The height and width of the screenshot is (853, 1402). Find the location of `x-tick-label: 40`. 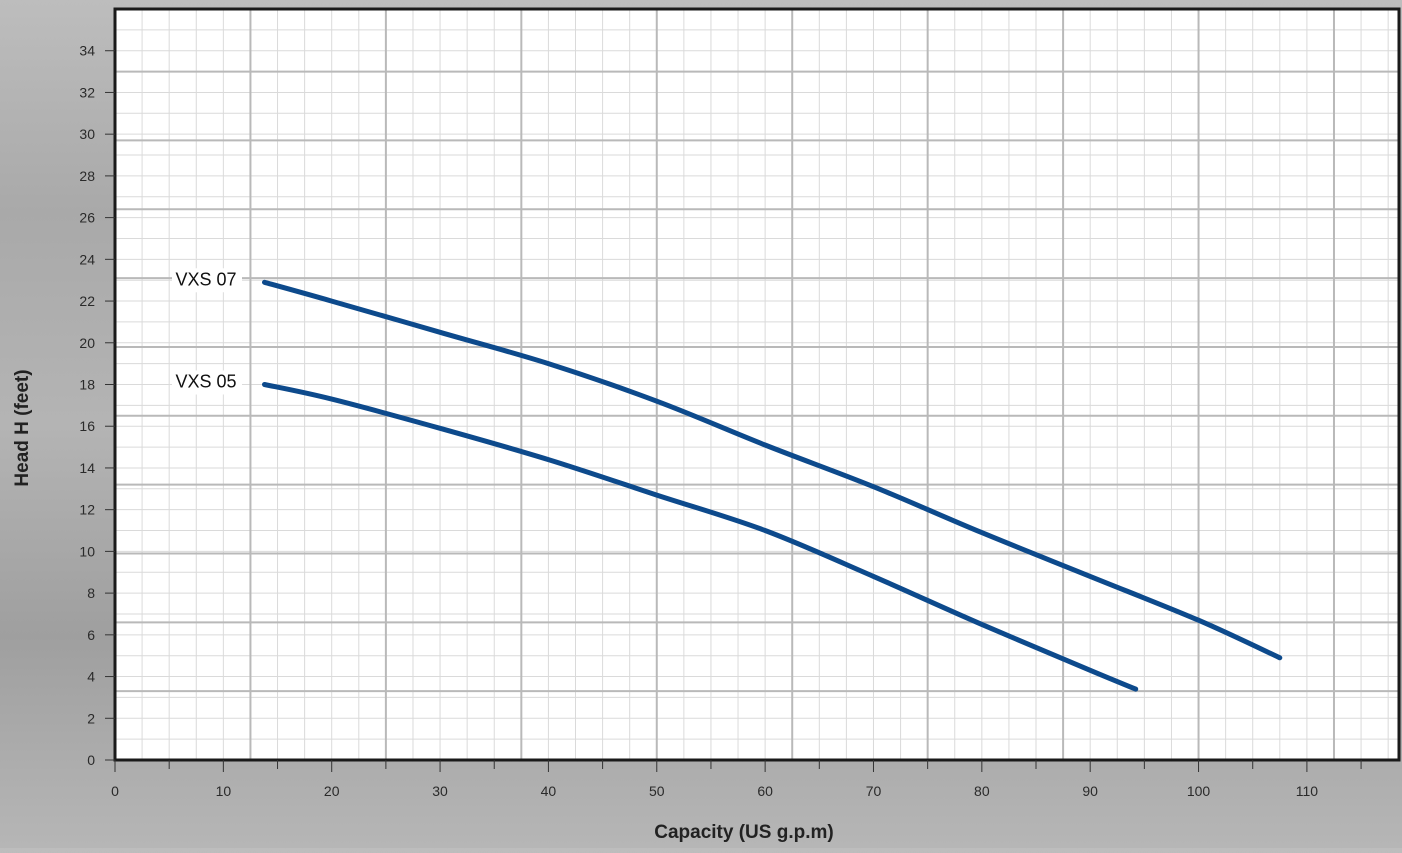

x-tick-label: 40 is located at coordinates (549, 791).